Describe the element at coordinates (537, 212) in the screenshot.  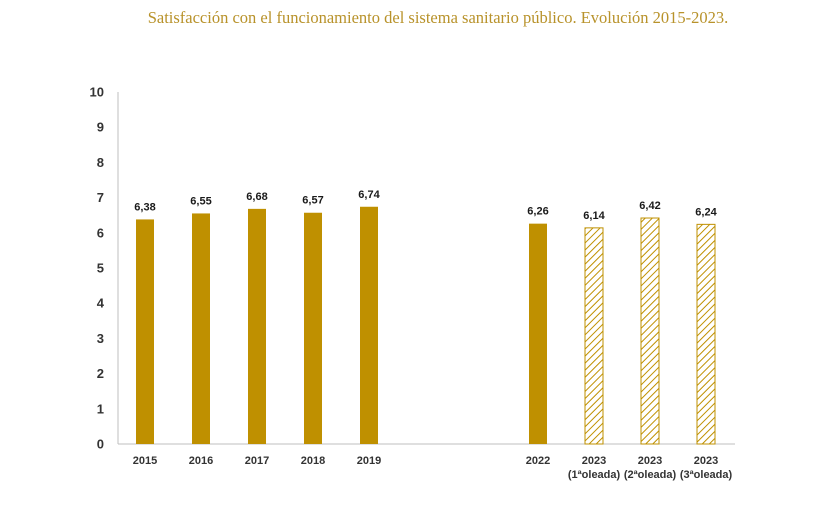
I see `data-label: 6,26` at that location.